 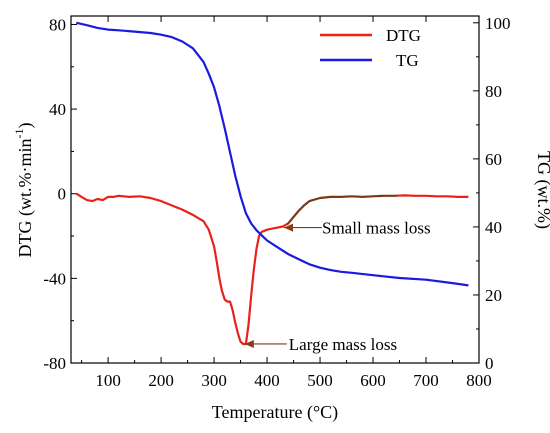 I want to click on annotation-arrowhead-small, so click(x=289, y=227).